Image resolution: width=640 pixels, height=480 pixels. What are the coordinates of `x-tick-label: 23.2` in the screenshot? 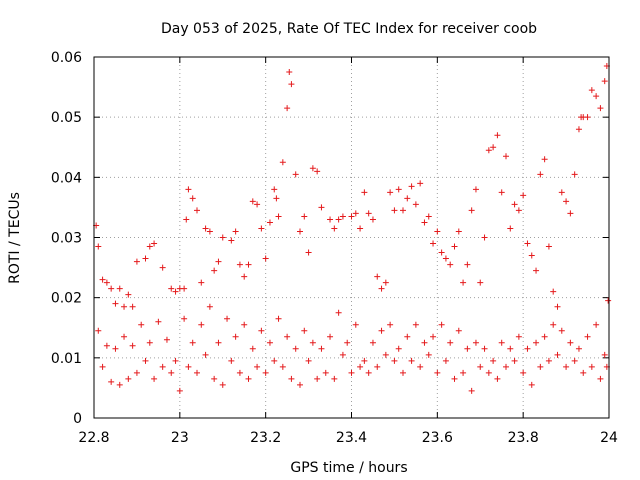 It's located at (265, 438).